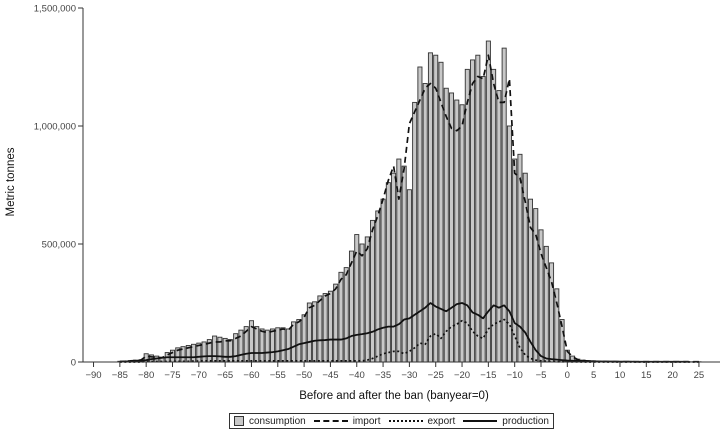 Image resolution: width=725 pixels, height=431 pixels. I want to click on legend-label-export: export, so click(441, 421).